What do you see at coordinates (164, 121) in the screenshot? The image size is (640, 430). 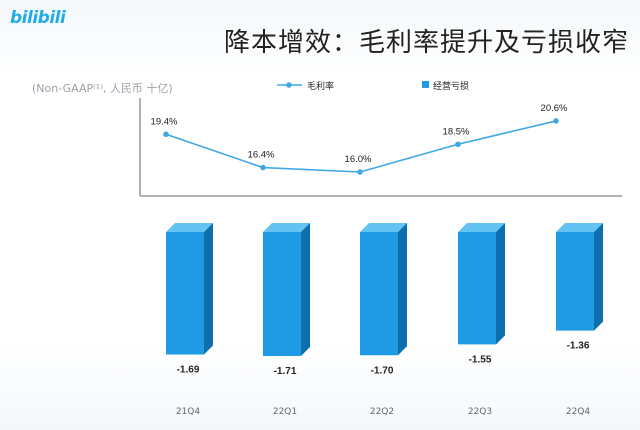 I see `line-data-label: 19.4%` at bounding box center [164, 121].